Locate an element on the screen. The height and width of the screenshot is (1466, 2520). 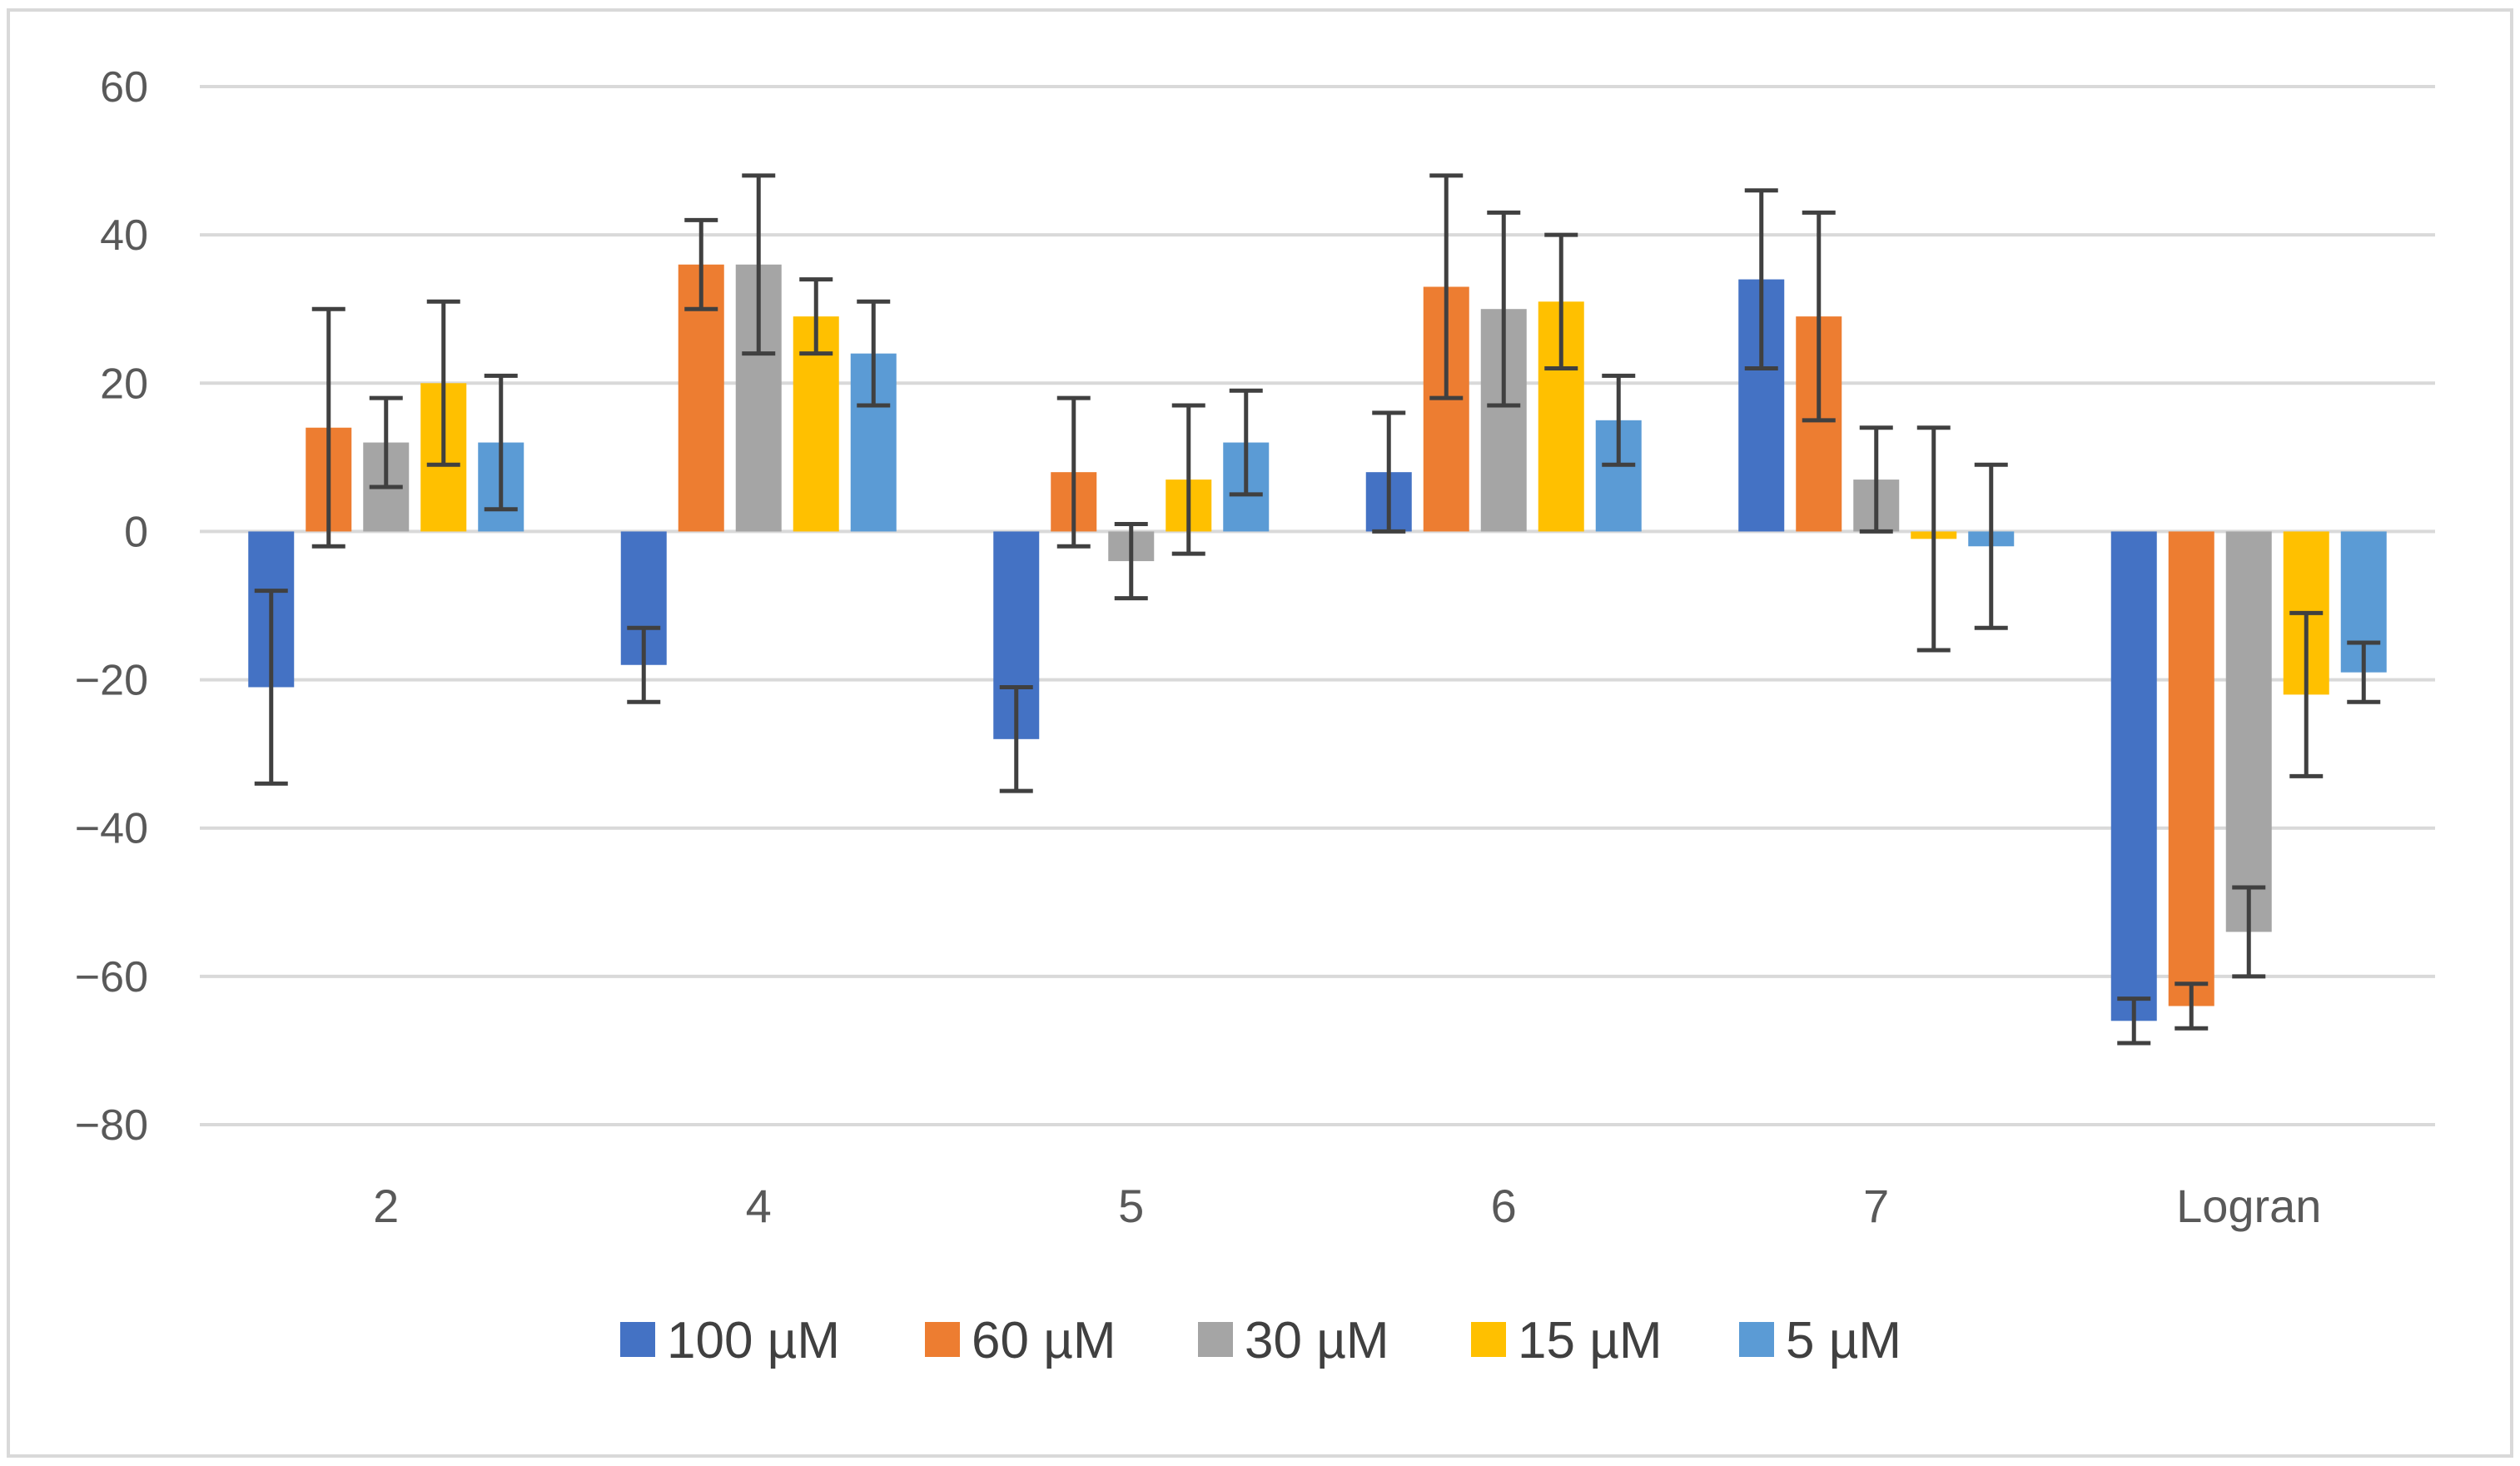
legend-item: 5 µM is located at coordinates (1820, 1340).